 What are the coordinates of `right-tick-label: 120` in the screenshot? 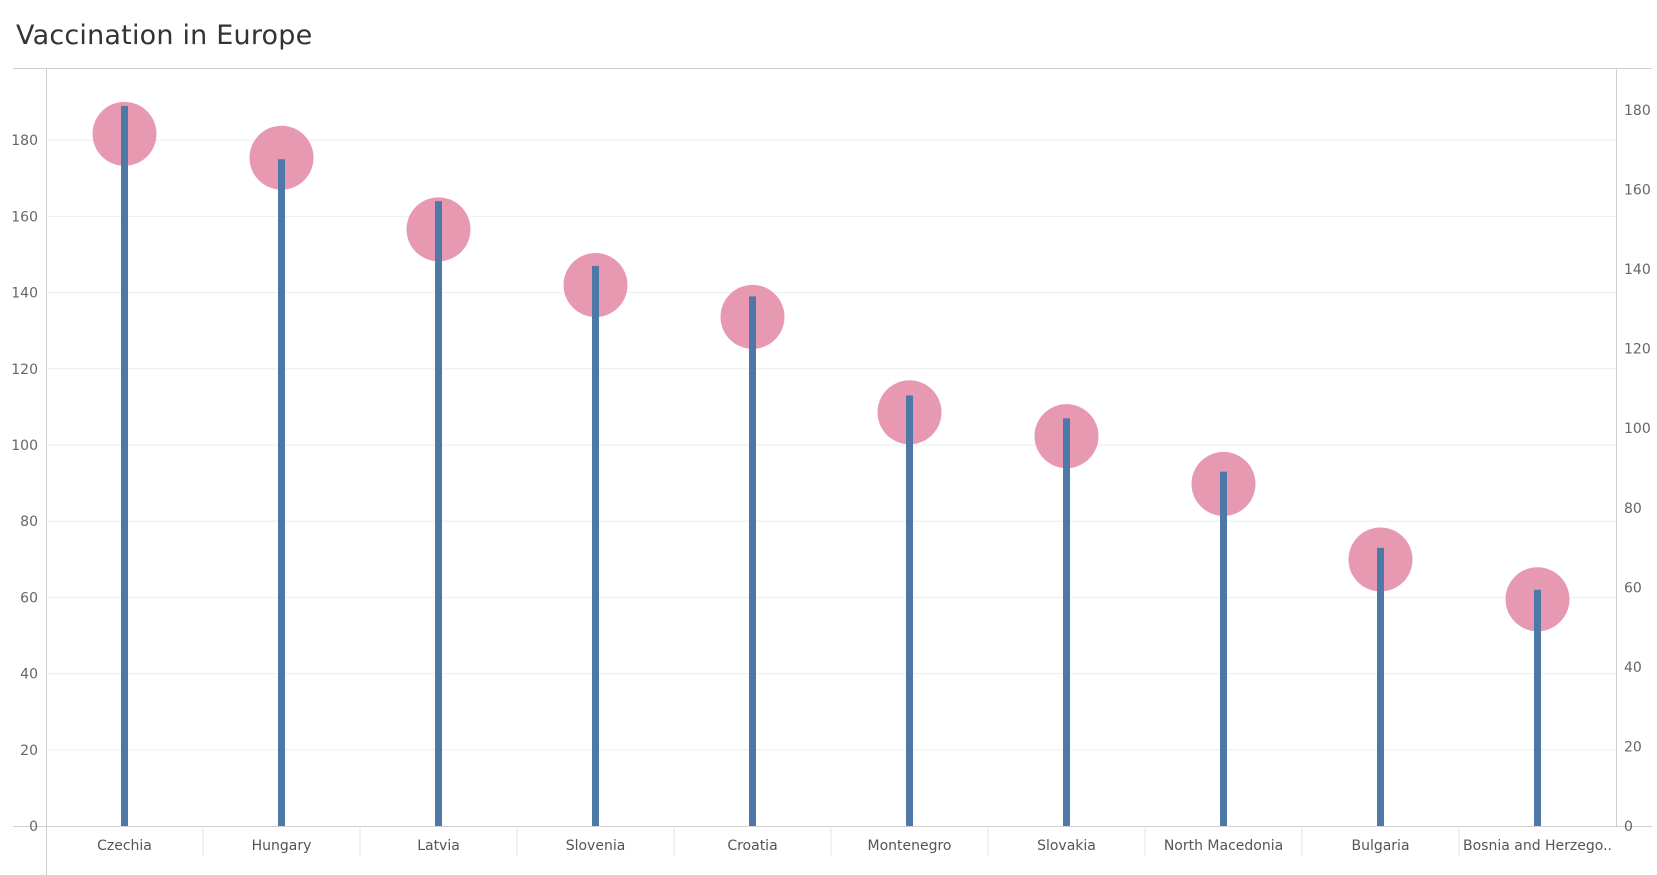 It's located at (1637, 350).